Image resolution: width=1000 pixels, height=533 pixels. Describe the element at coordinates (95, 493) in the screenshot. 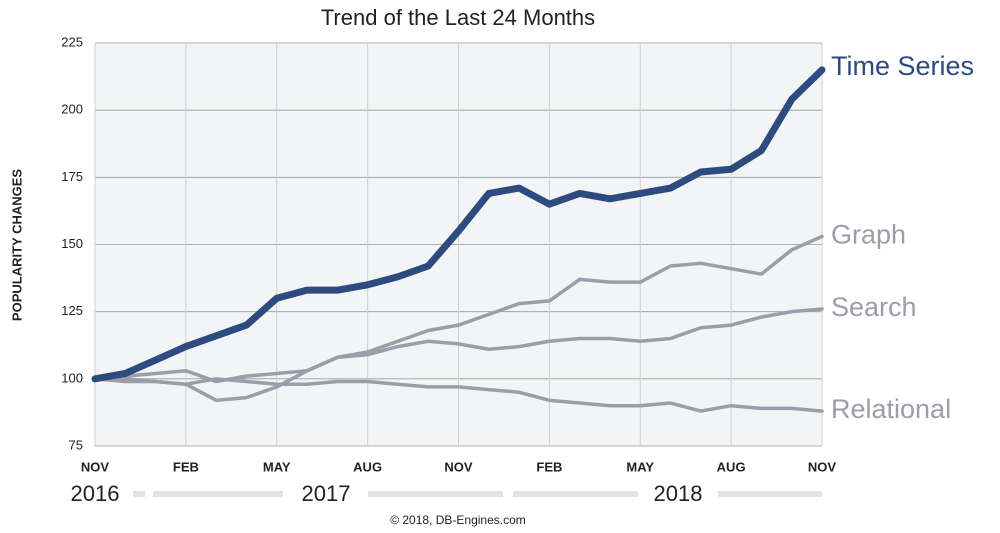

I see `year-label: 2016` at that location.